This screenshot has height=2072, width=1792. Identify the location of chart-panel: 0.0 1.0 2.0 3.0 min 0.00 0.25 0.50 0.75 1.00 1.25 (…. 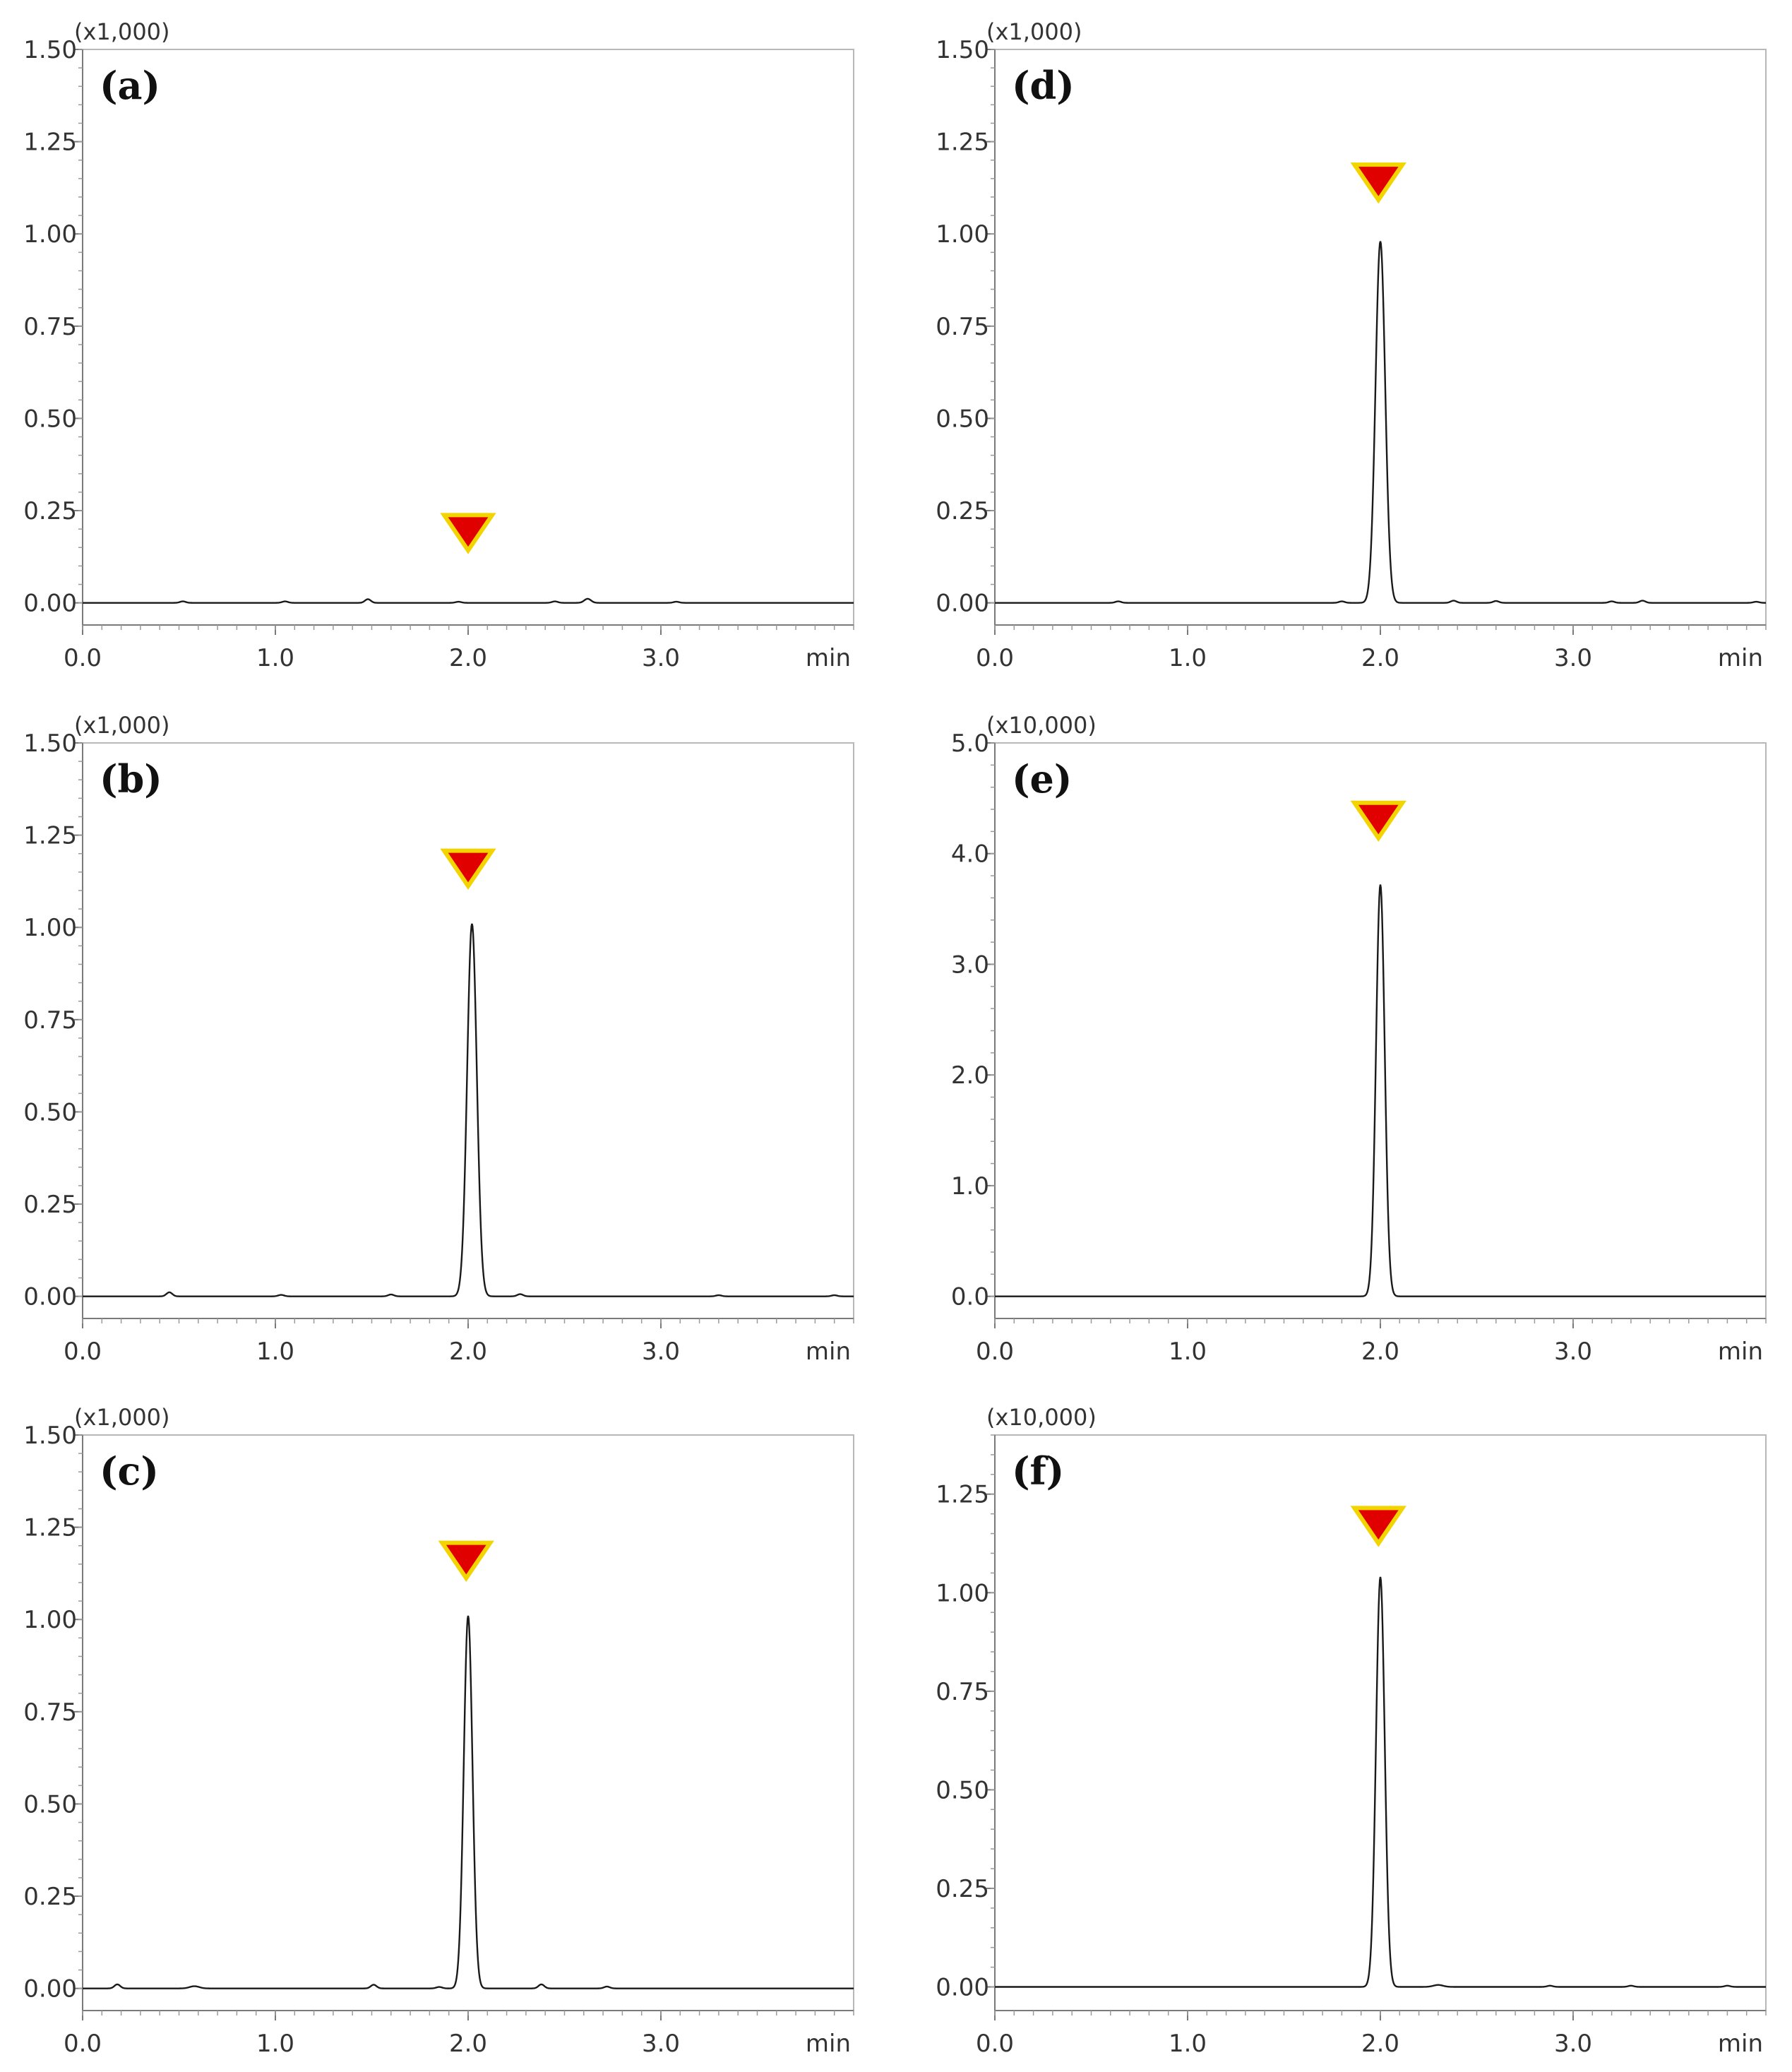
(1351, 1731).